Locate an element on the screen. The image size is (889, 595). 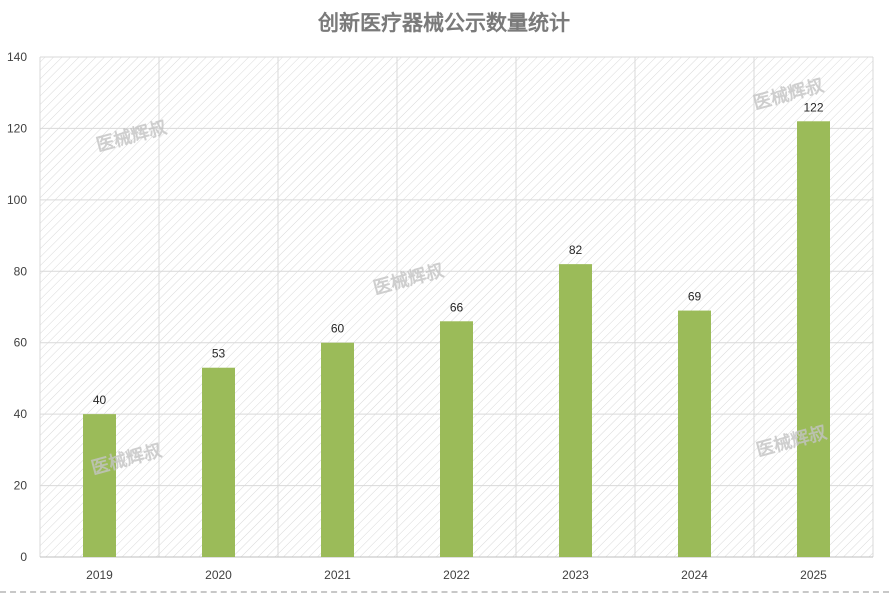
bar-2021 is located at coordinates (337, 449).